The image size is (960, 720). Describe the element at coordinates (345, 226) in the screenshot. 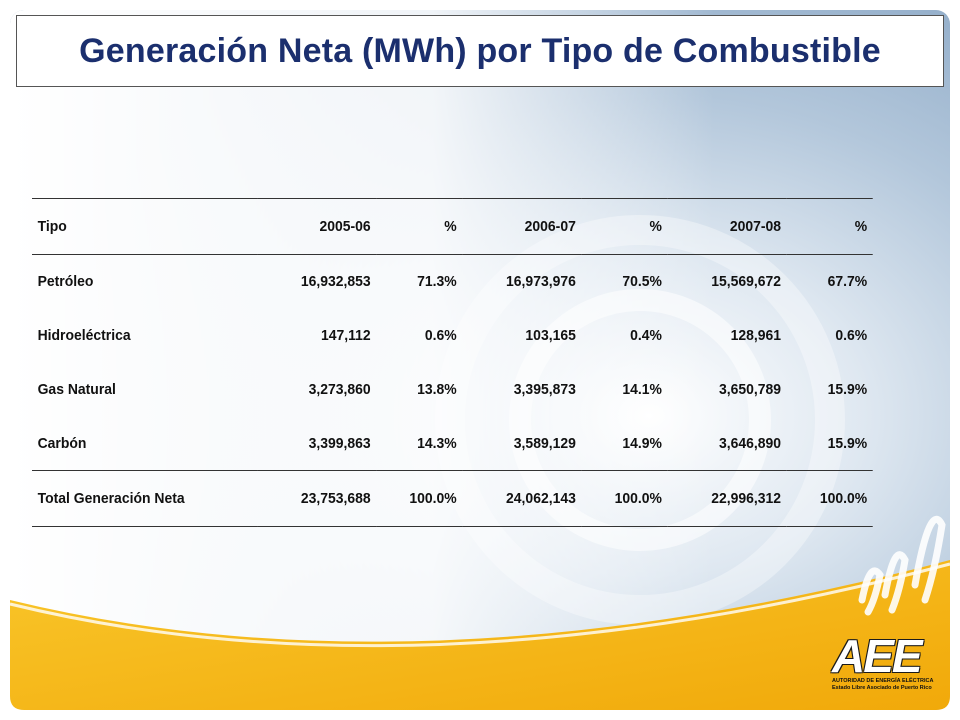

I see `header-2005-06: 2005-06` at that location.